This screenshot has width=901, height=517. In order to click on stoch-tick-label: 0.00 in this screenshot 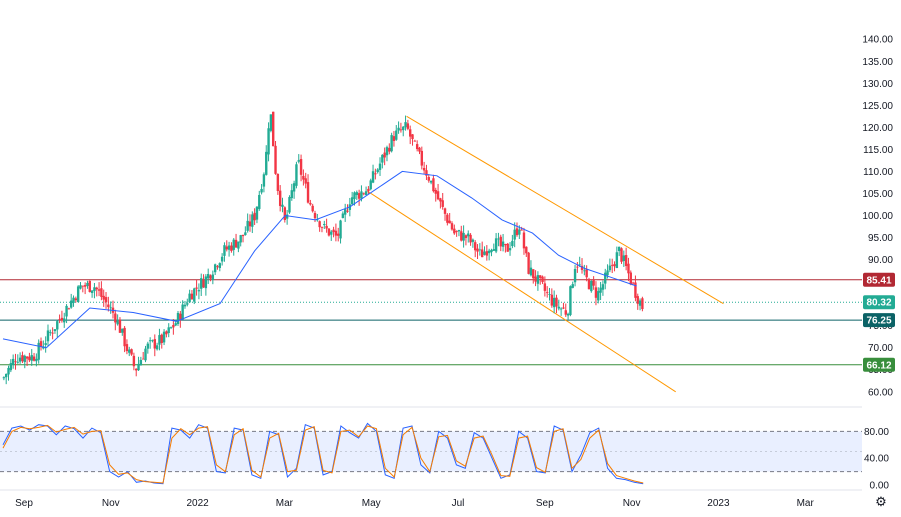, I will do `click(880, 486)`.